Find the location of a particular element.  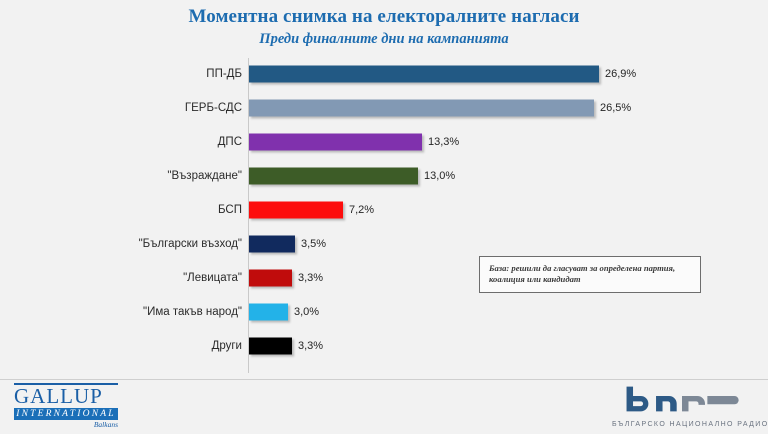

gallup-international-text: INTERNATIONAL is located at coordinates (66, 414).